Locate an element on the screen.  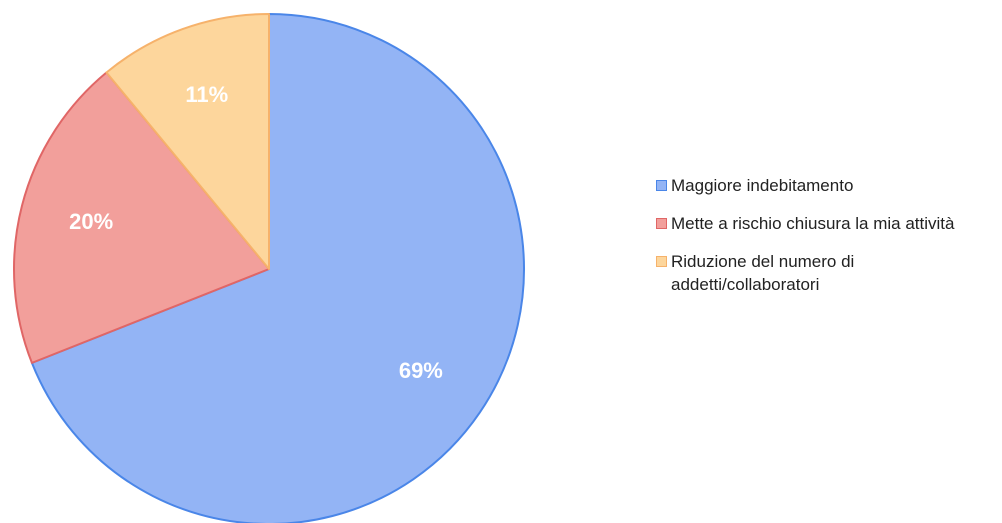
data-label: 20% is located at coordinates (91, 221).